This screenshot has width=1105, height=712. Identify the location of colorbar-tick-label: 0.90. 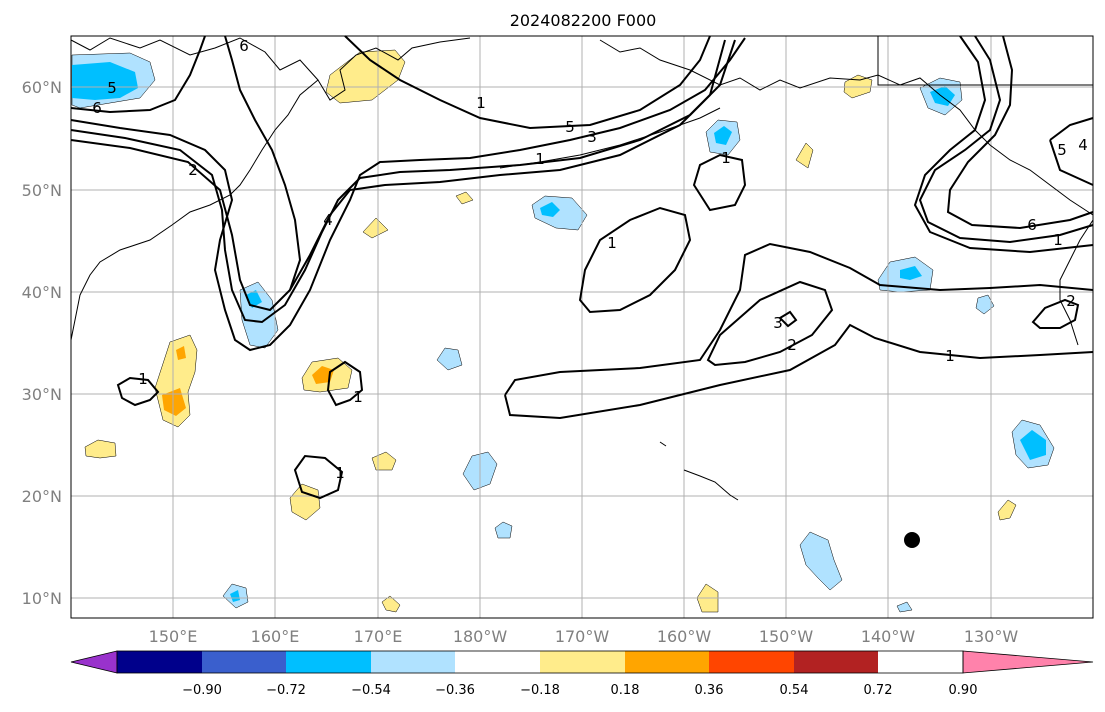
(963, 690).